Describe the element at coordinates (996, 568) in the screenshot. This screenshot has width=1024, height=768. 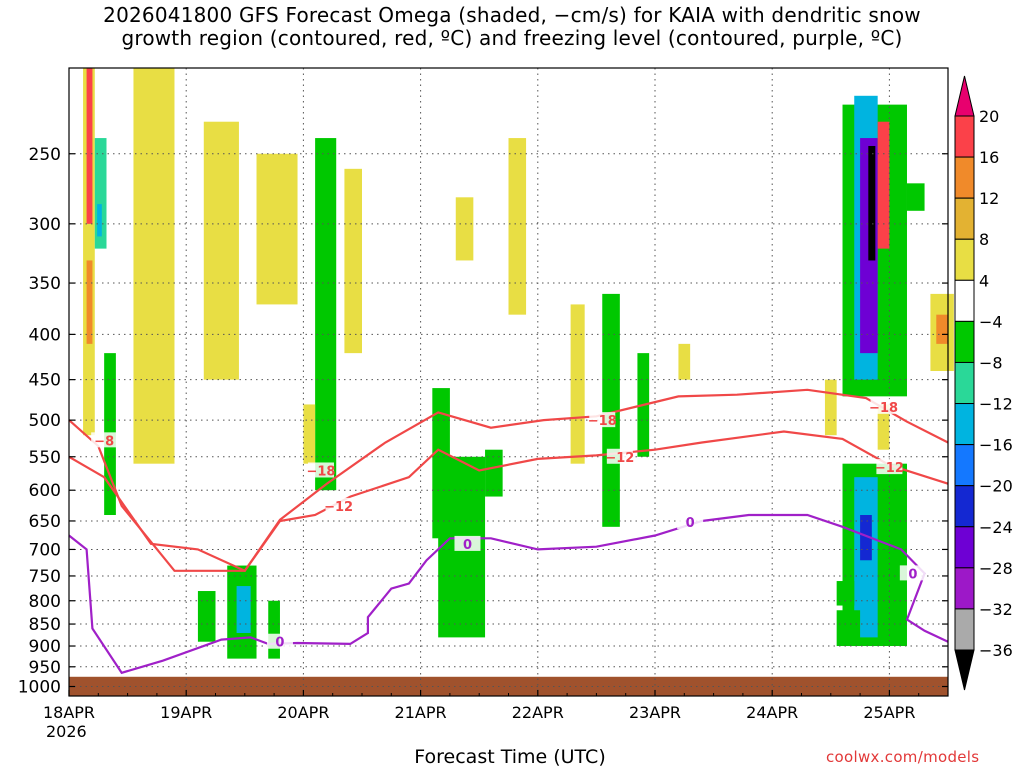
I see `colorbar-label-11: −28` at that location.